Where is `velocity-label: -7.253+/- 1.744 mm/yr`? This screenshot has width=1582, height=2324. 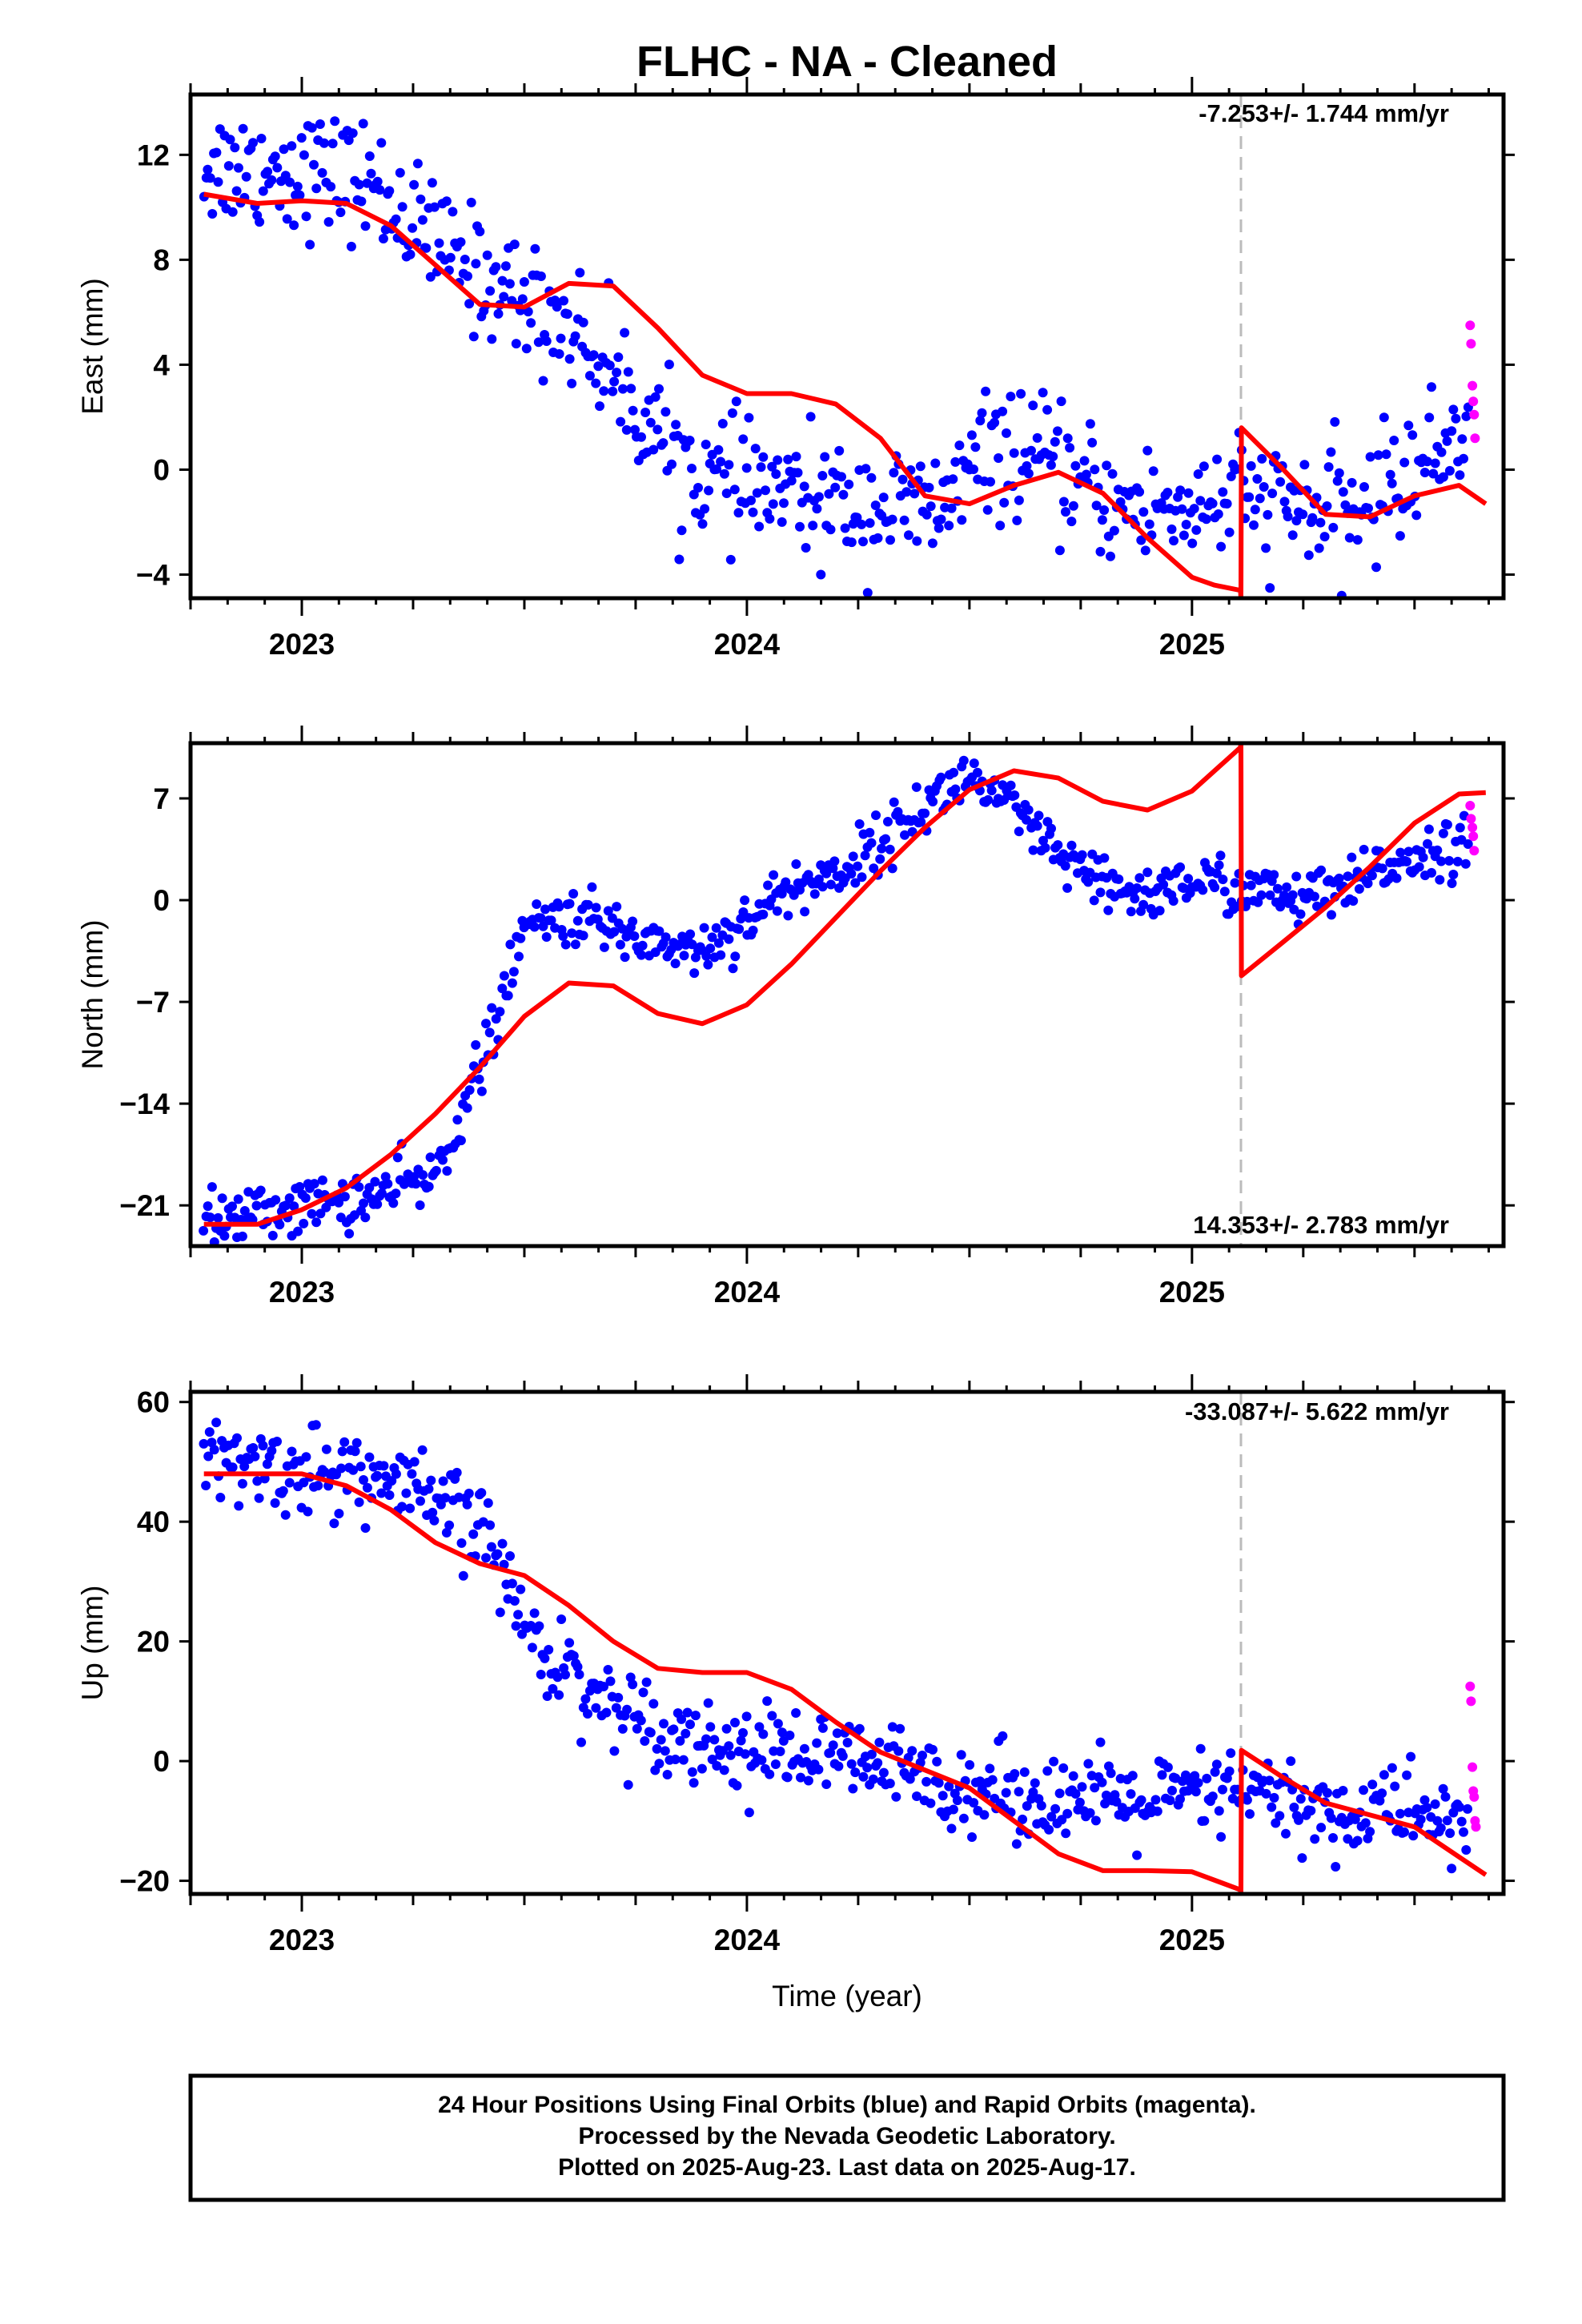 velocity-label: -7.253+/- 1.744 mm/yr is located at coordinates (1324, 113).